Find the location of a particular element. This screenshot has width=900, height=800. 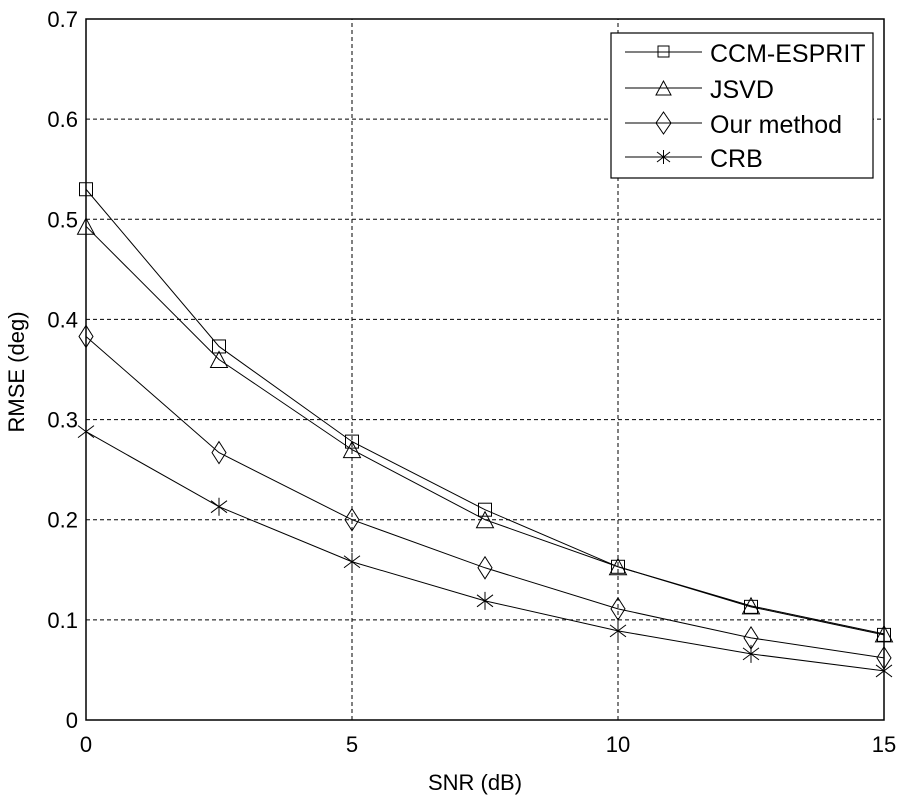

y-tick-label: 0.3 is located at coordinates (62, 420).